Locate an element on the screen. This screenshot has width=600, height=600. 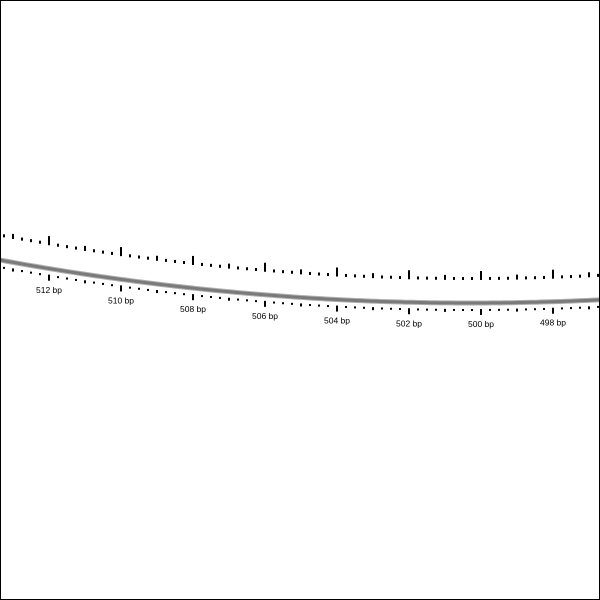
bp-label: 502 bp is located at coordinates (409, 323).